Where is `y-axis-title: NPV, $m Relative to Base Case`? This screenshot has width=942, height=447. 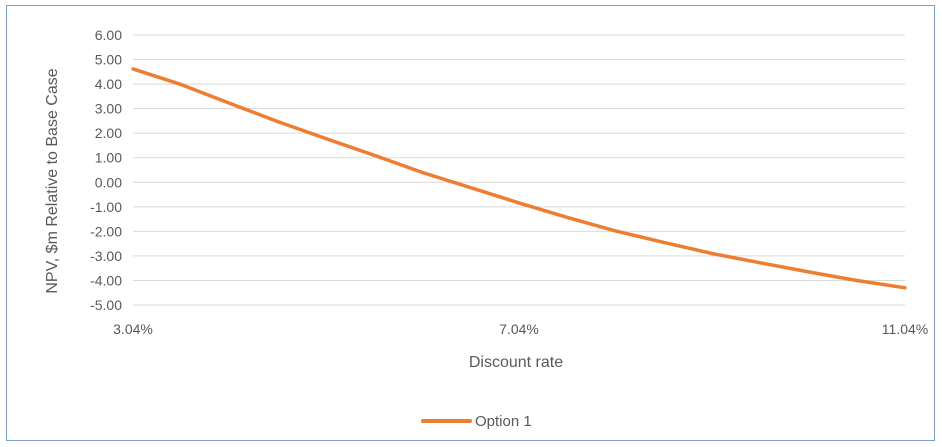 y-axis-title: NPV, $m Relative to Base Case is located at coordinates (52, 180).